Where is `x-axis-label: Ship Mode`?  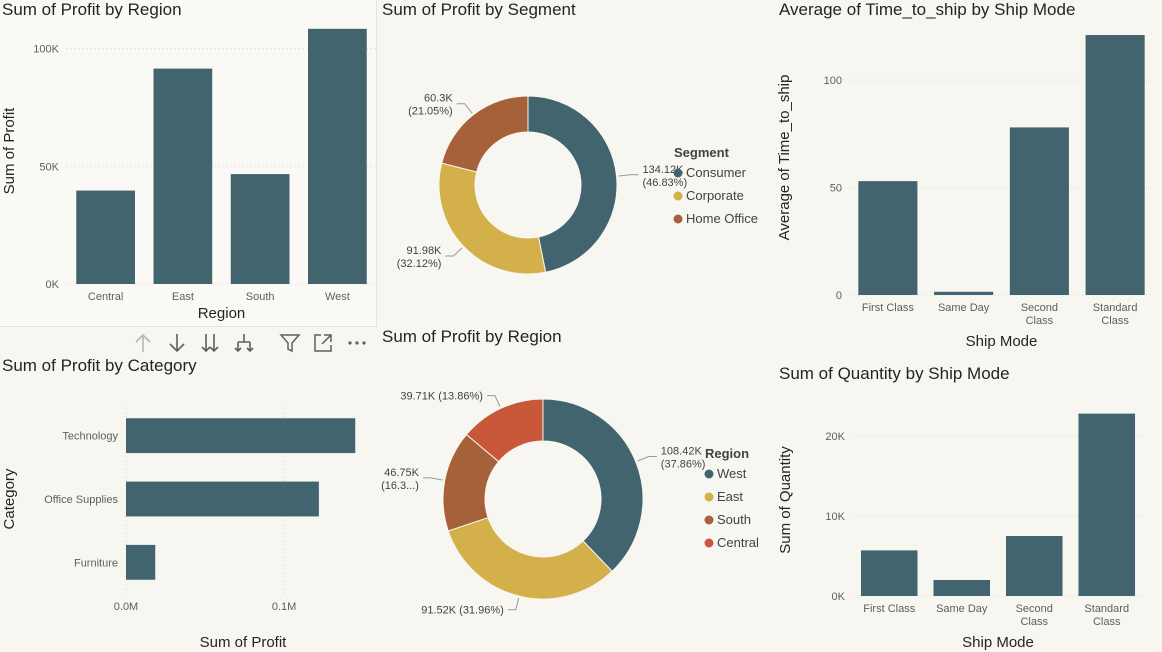 x-axis-label: Ship Mode is located at coordinates (998, 642).